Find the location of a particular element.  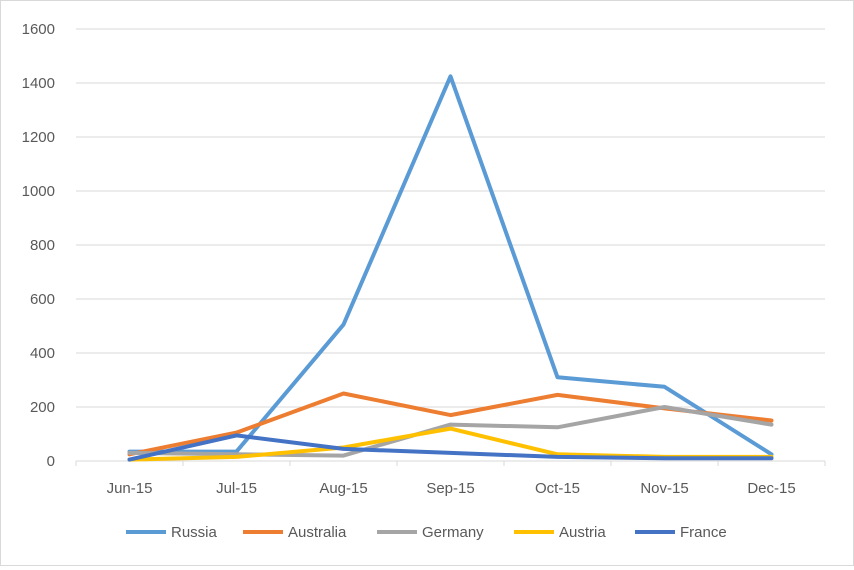

legend-label-russia: Russia is located at coordinates (194, 532).